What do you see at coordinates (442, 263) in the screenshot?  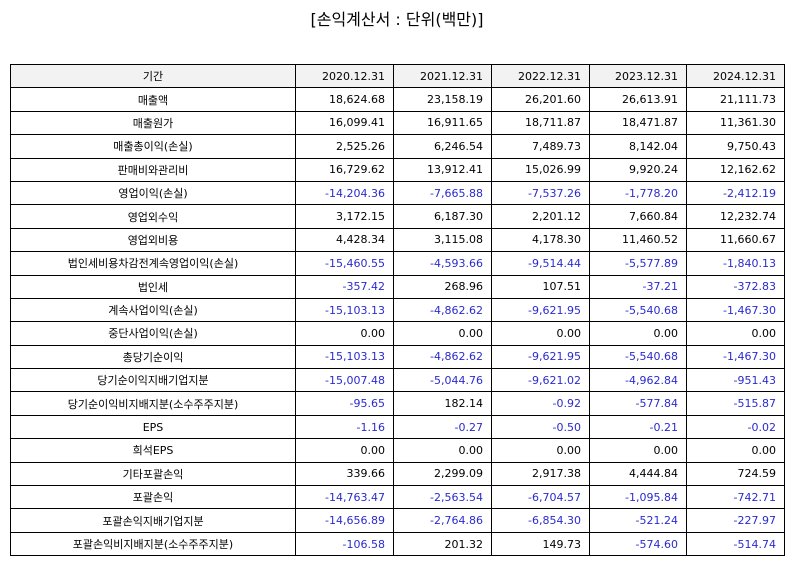 I see `value-cell: -4,593.66` at bounding box center [442, 263].